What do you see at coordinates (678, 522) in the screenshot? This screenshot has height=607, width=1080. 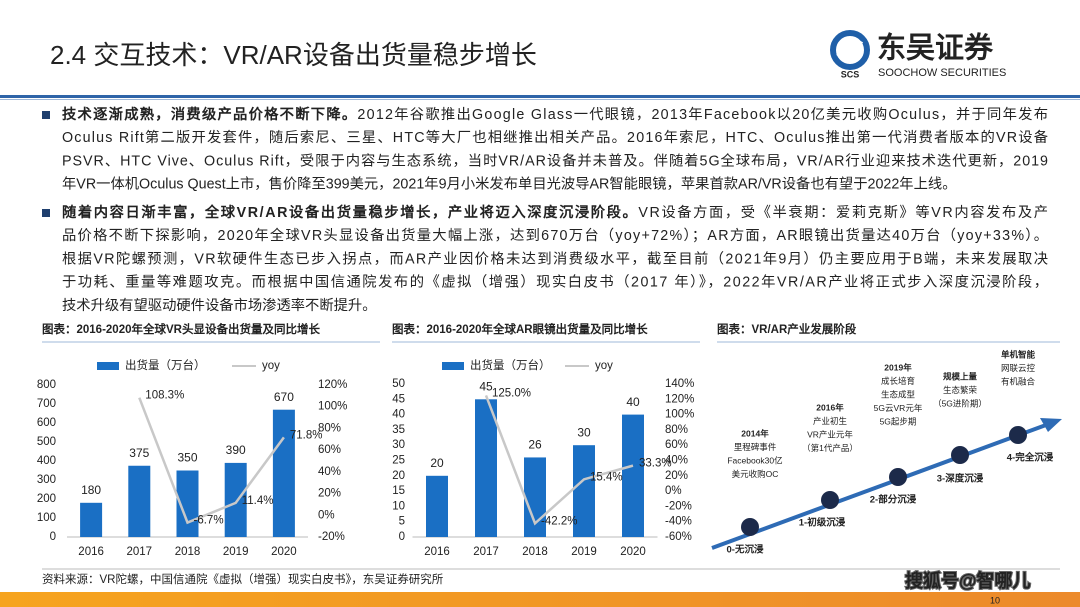 I see `y2-tick-label: -40%` at bounding box center [678, 522].